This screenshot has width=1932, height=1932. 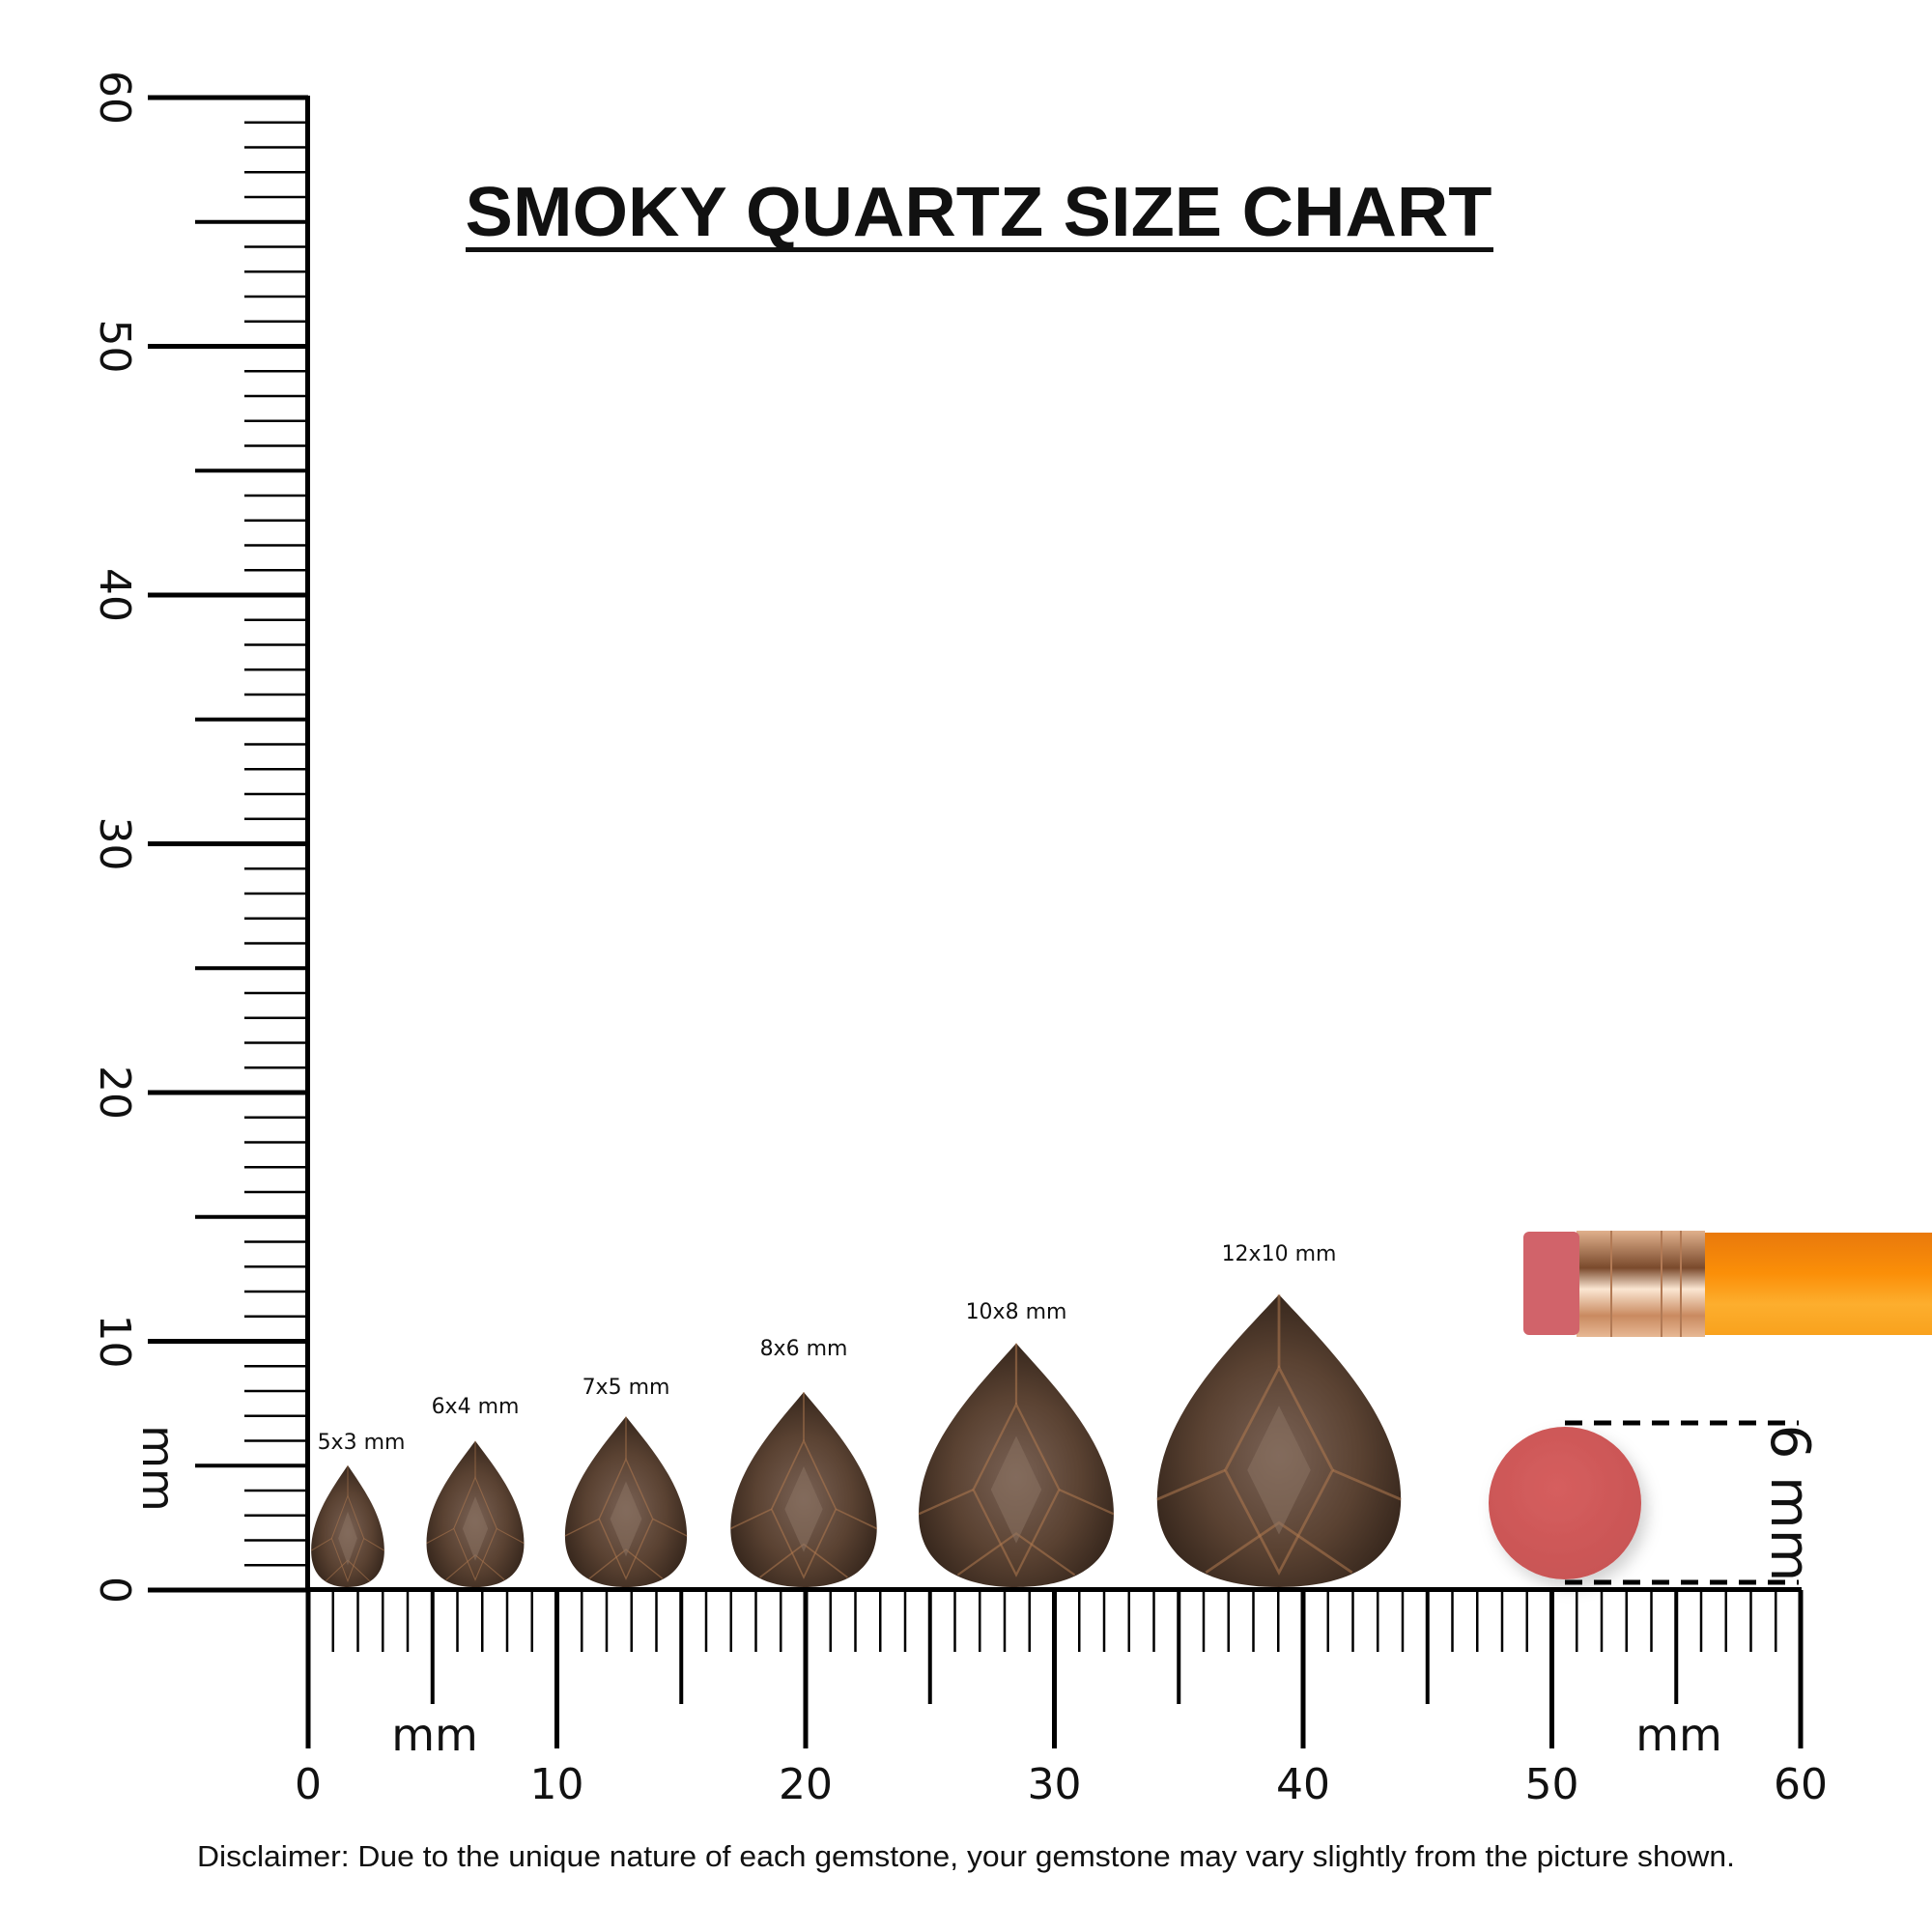 What do you see at coordinates (1053, 1589) in the screenshot?
I see `horizontal-ruler-edge` at bounding box center [1053, 1589].